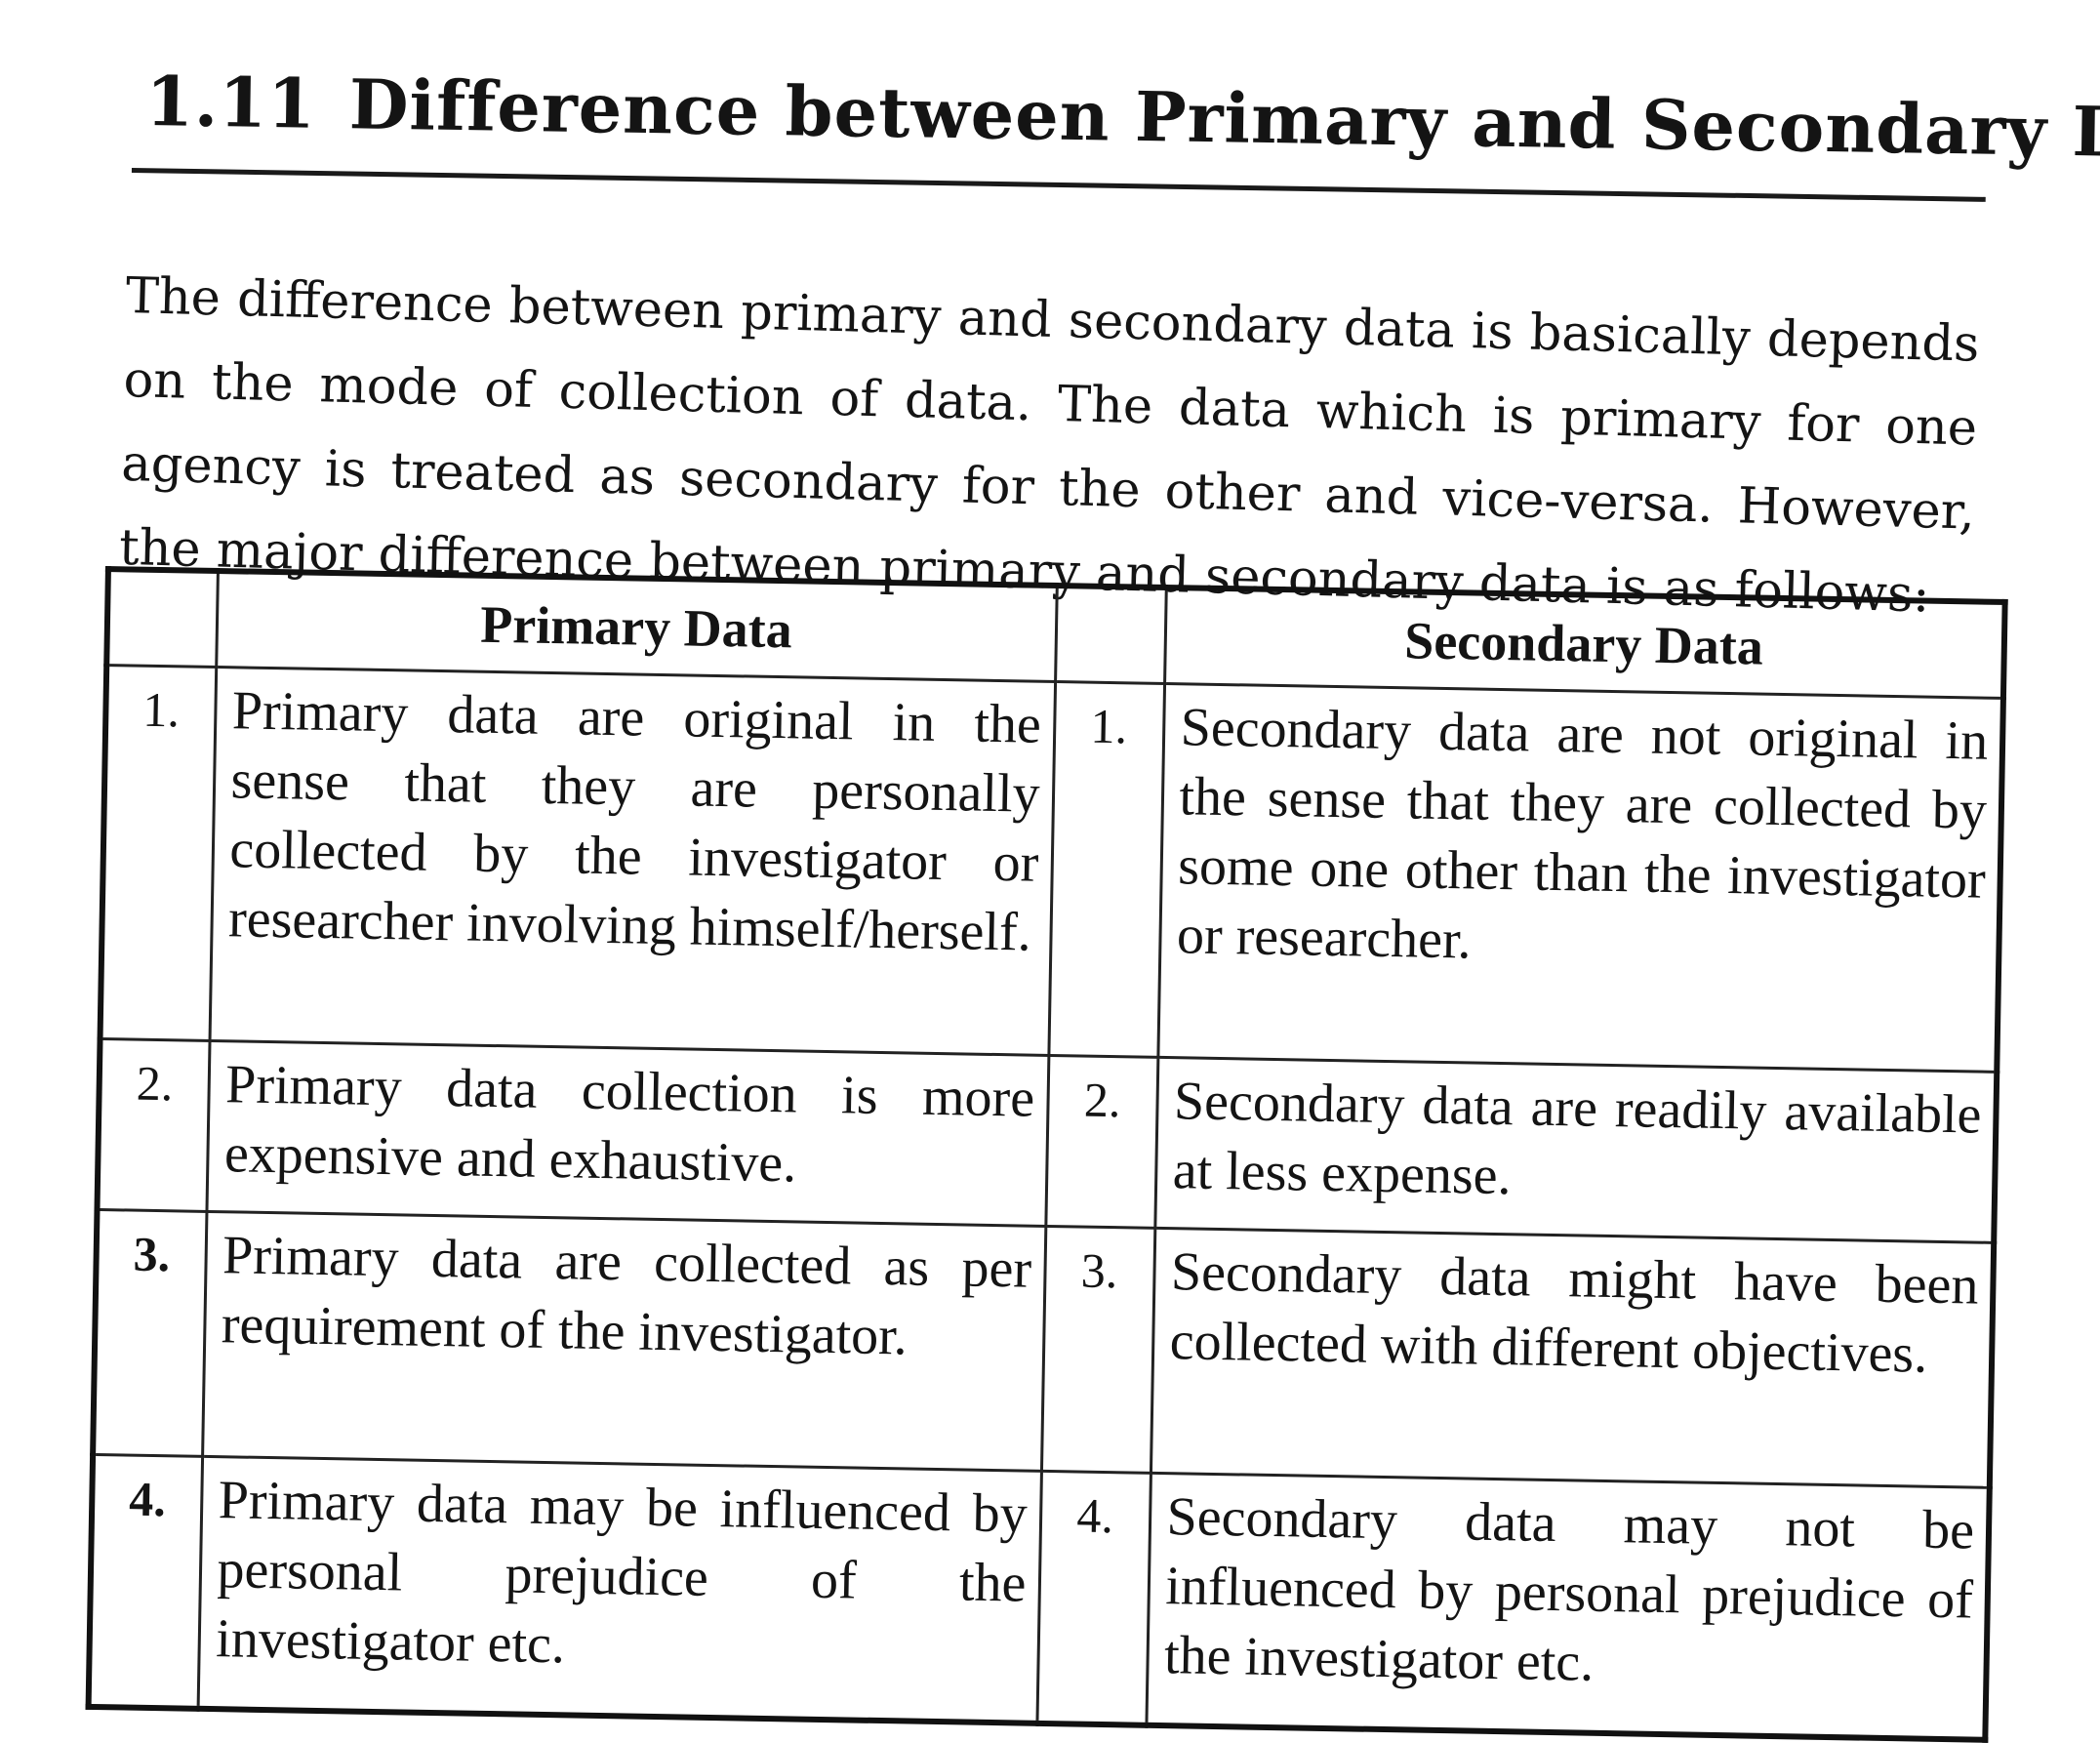  Describe the element at coordinates (230, 102) in the screenshot. I see `section-number: 1.11` at that location.